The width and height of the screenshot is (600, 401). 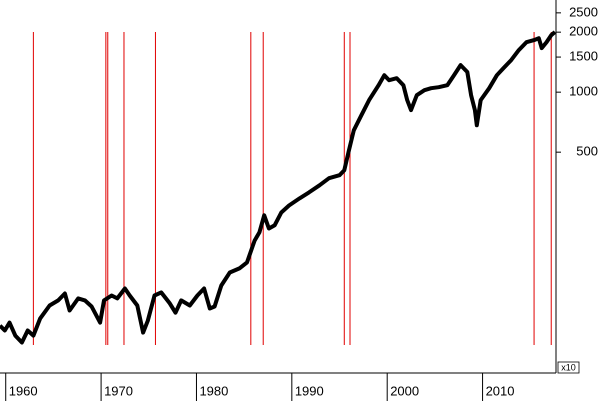 What do you see at coordinates (500, 390) in the screenshot?
I see `x-tick-label: 2010` at bounding box center [500, 390].